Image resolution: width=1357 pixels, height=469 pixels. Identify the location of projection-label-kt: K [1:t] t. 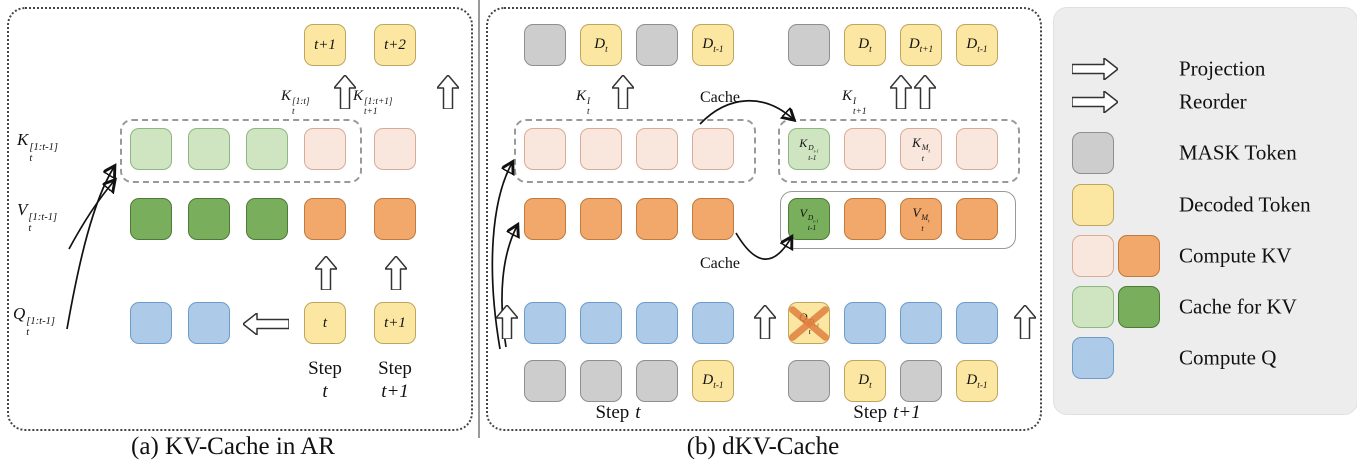
(295, 102).